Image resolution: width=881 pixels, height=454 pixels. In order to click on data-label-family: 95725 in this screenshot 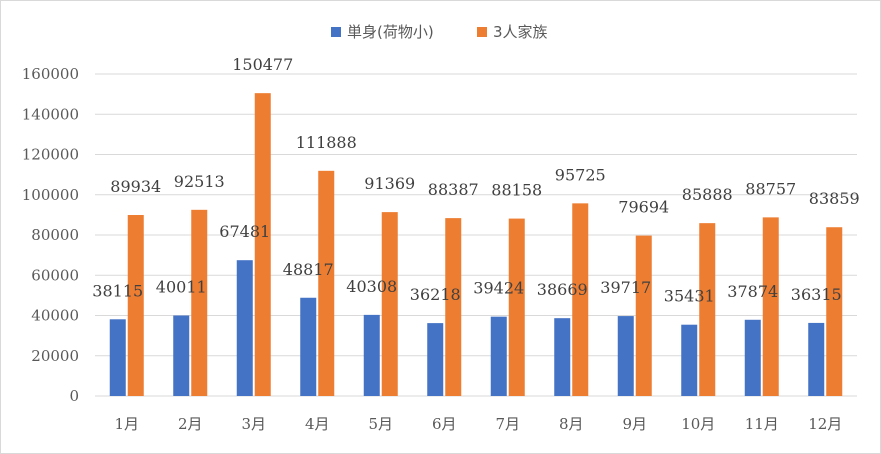, I will do `click(580, 174)`.